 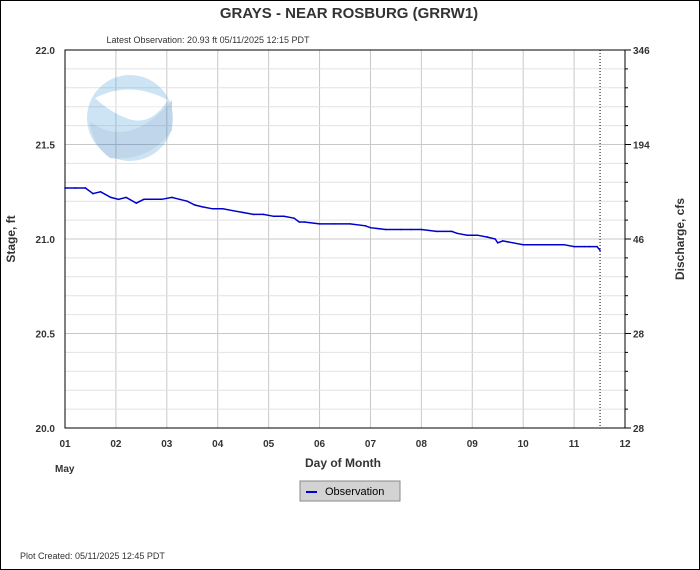 I want to click on y-tick-label: 20.0, so click(x=46, y=429).